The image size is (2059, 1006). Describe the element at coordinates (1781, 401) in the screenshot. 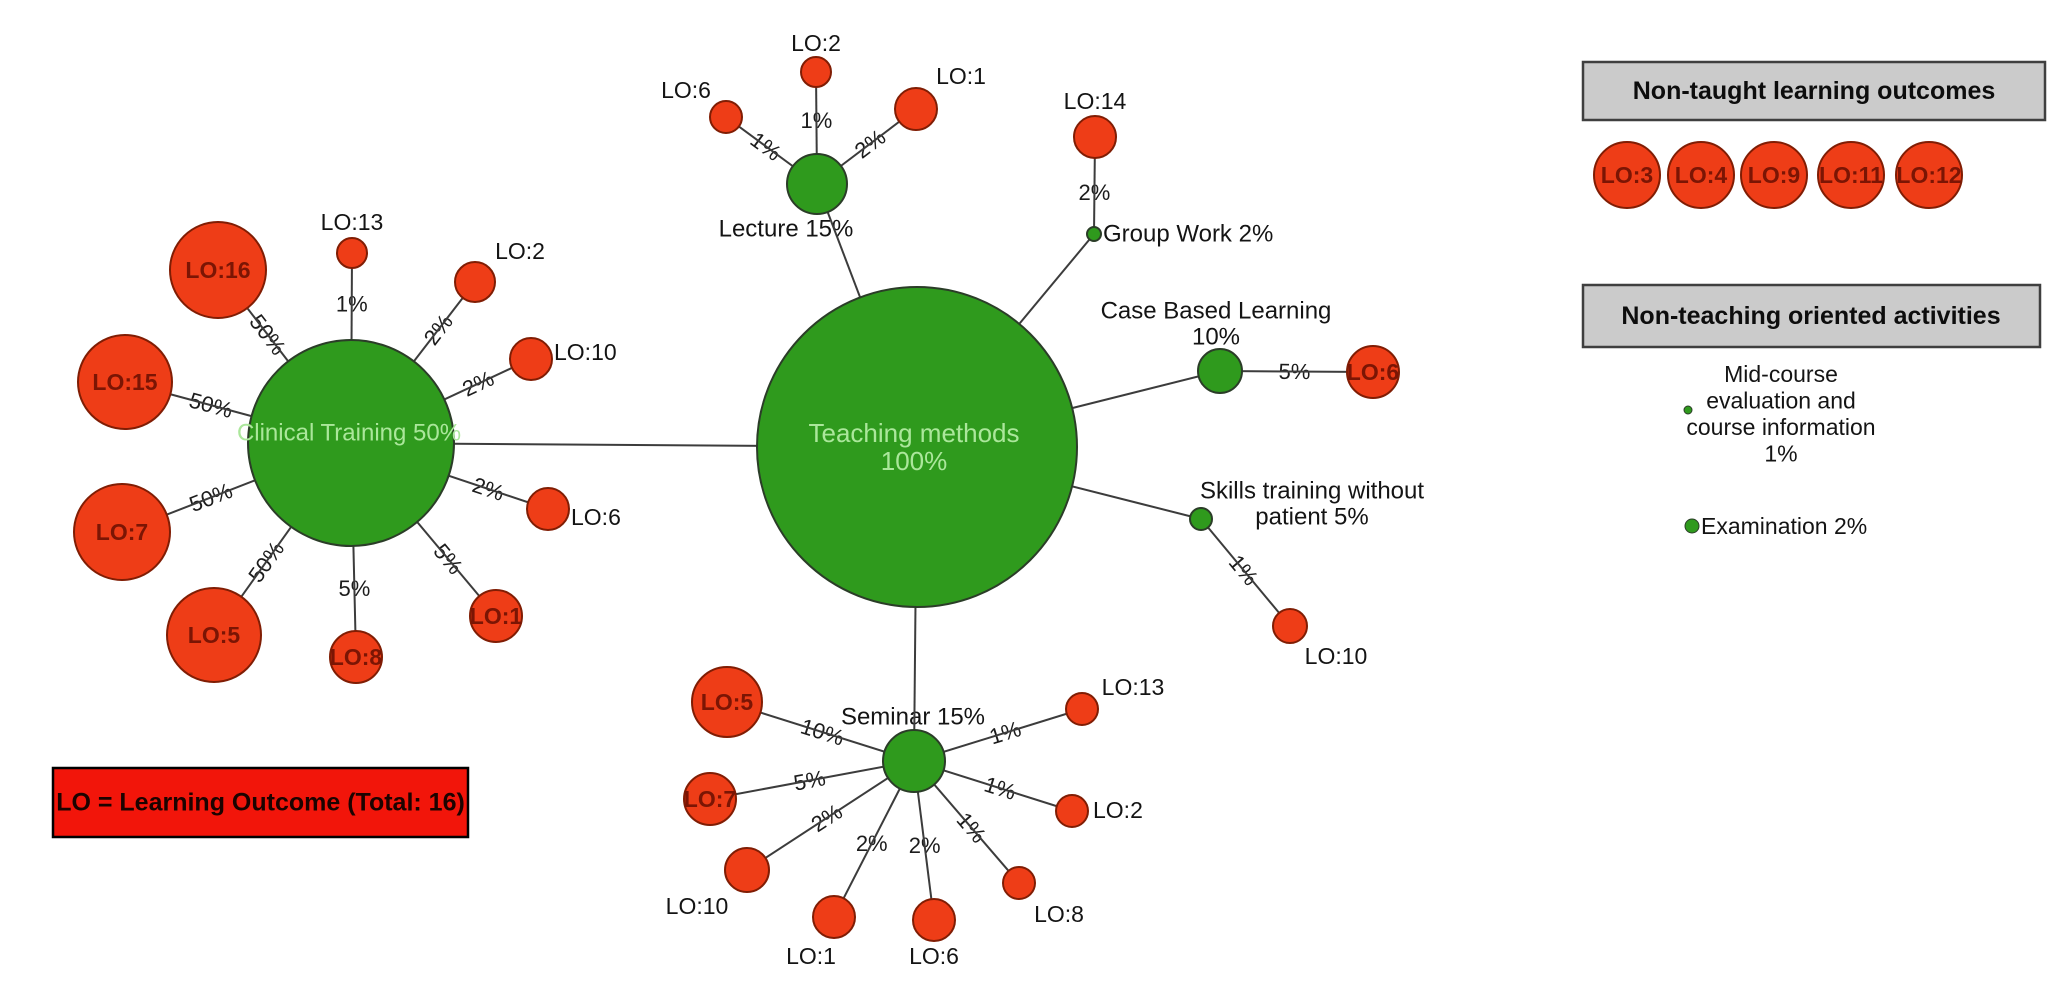

I see `activity-label-mid-course-evaluation-line2: evaluation and` at that location.